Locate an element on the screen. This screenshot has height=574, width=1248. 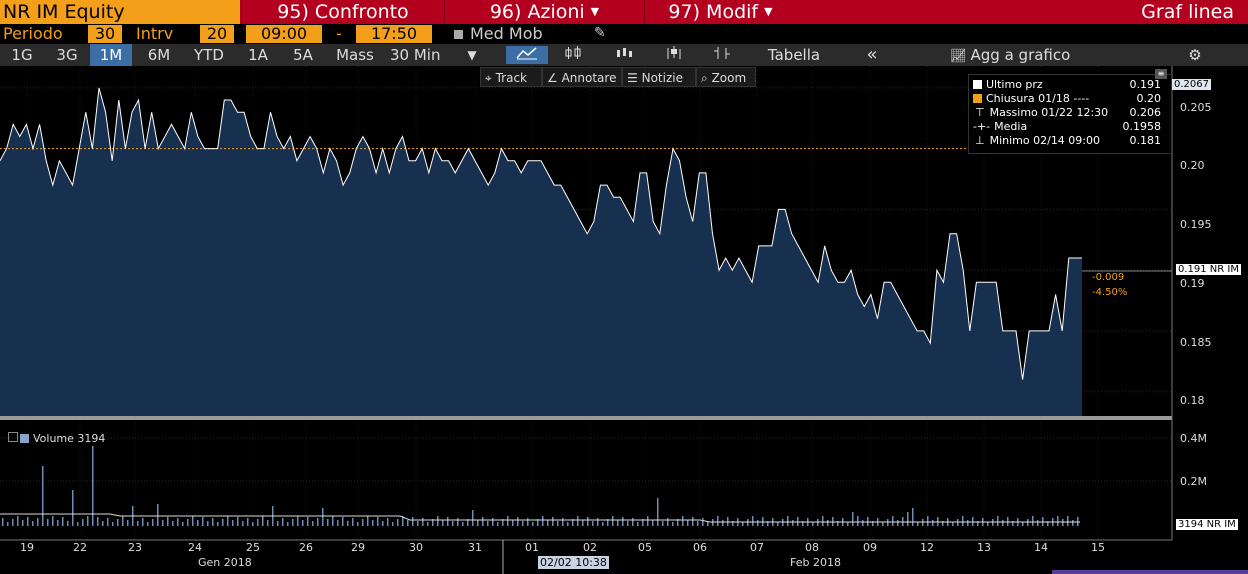
range-ytd: YTD is located at coordinates (209, 55).